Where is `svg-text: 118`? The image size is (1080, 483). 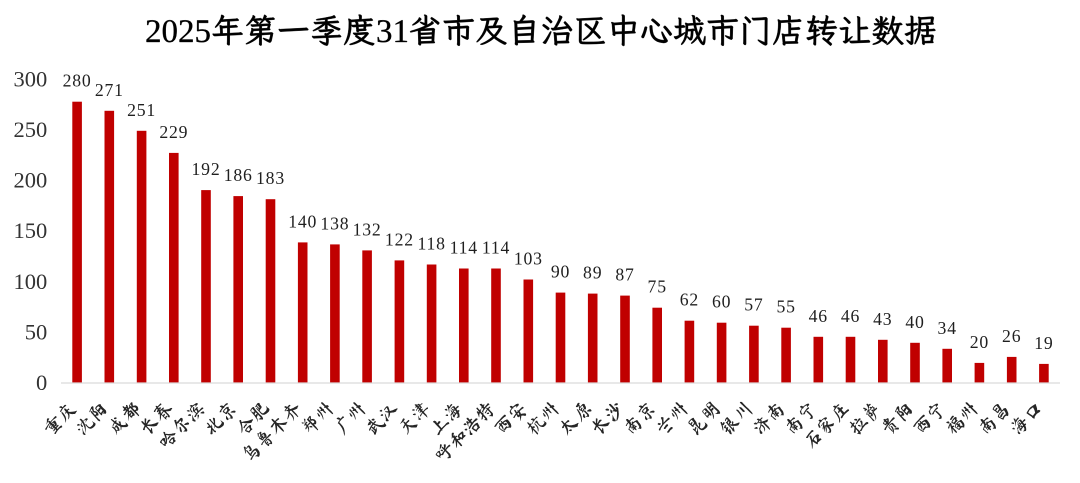 svg-text: 118 is located at coordinates (431, 244).